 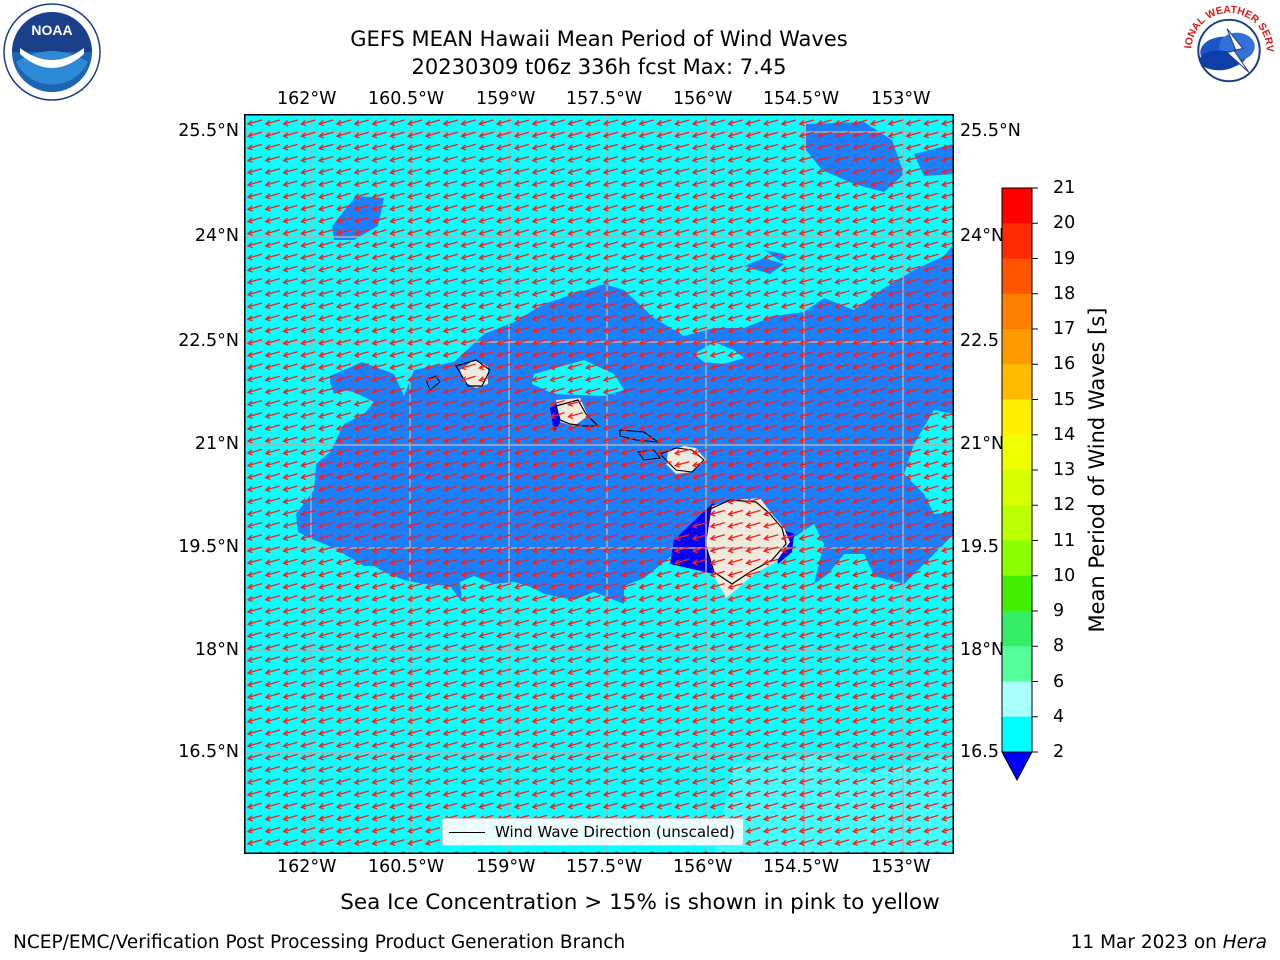 I want to click on colorbar-tick-label: 2, so click(x=1059, y=752).